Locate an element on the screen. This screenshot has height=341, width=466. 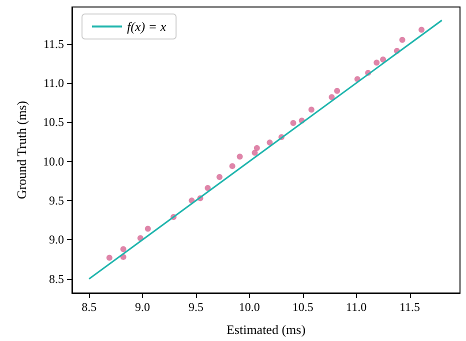
x-tick-label: 9.0 is located at coordinates (142, 307).